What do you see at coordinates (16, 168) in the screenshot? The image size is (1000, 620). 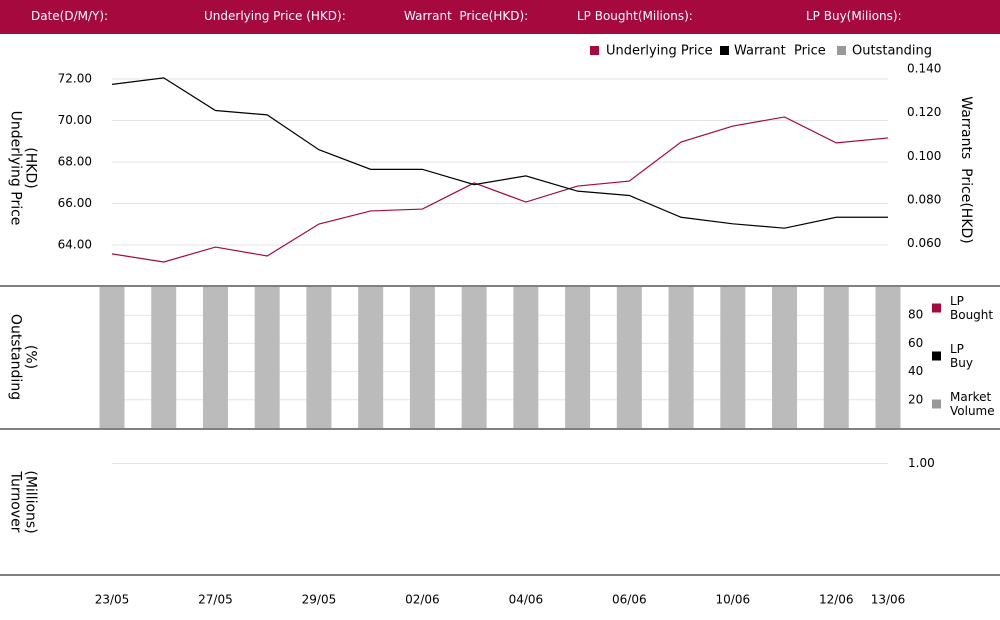 I see `y-axis-label: Underlying Price` at bounding box center [16, 168].